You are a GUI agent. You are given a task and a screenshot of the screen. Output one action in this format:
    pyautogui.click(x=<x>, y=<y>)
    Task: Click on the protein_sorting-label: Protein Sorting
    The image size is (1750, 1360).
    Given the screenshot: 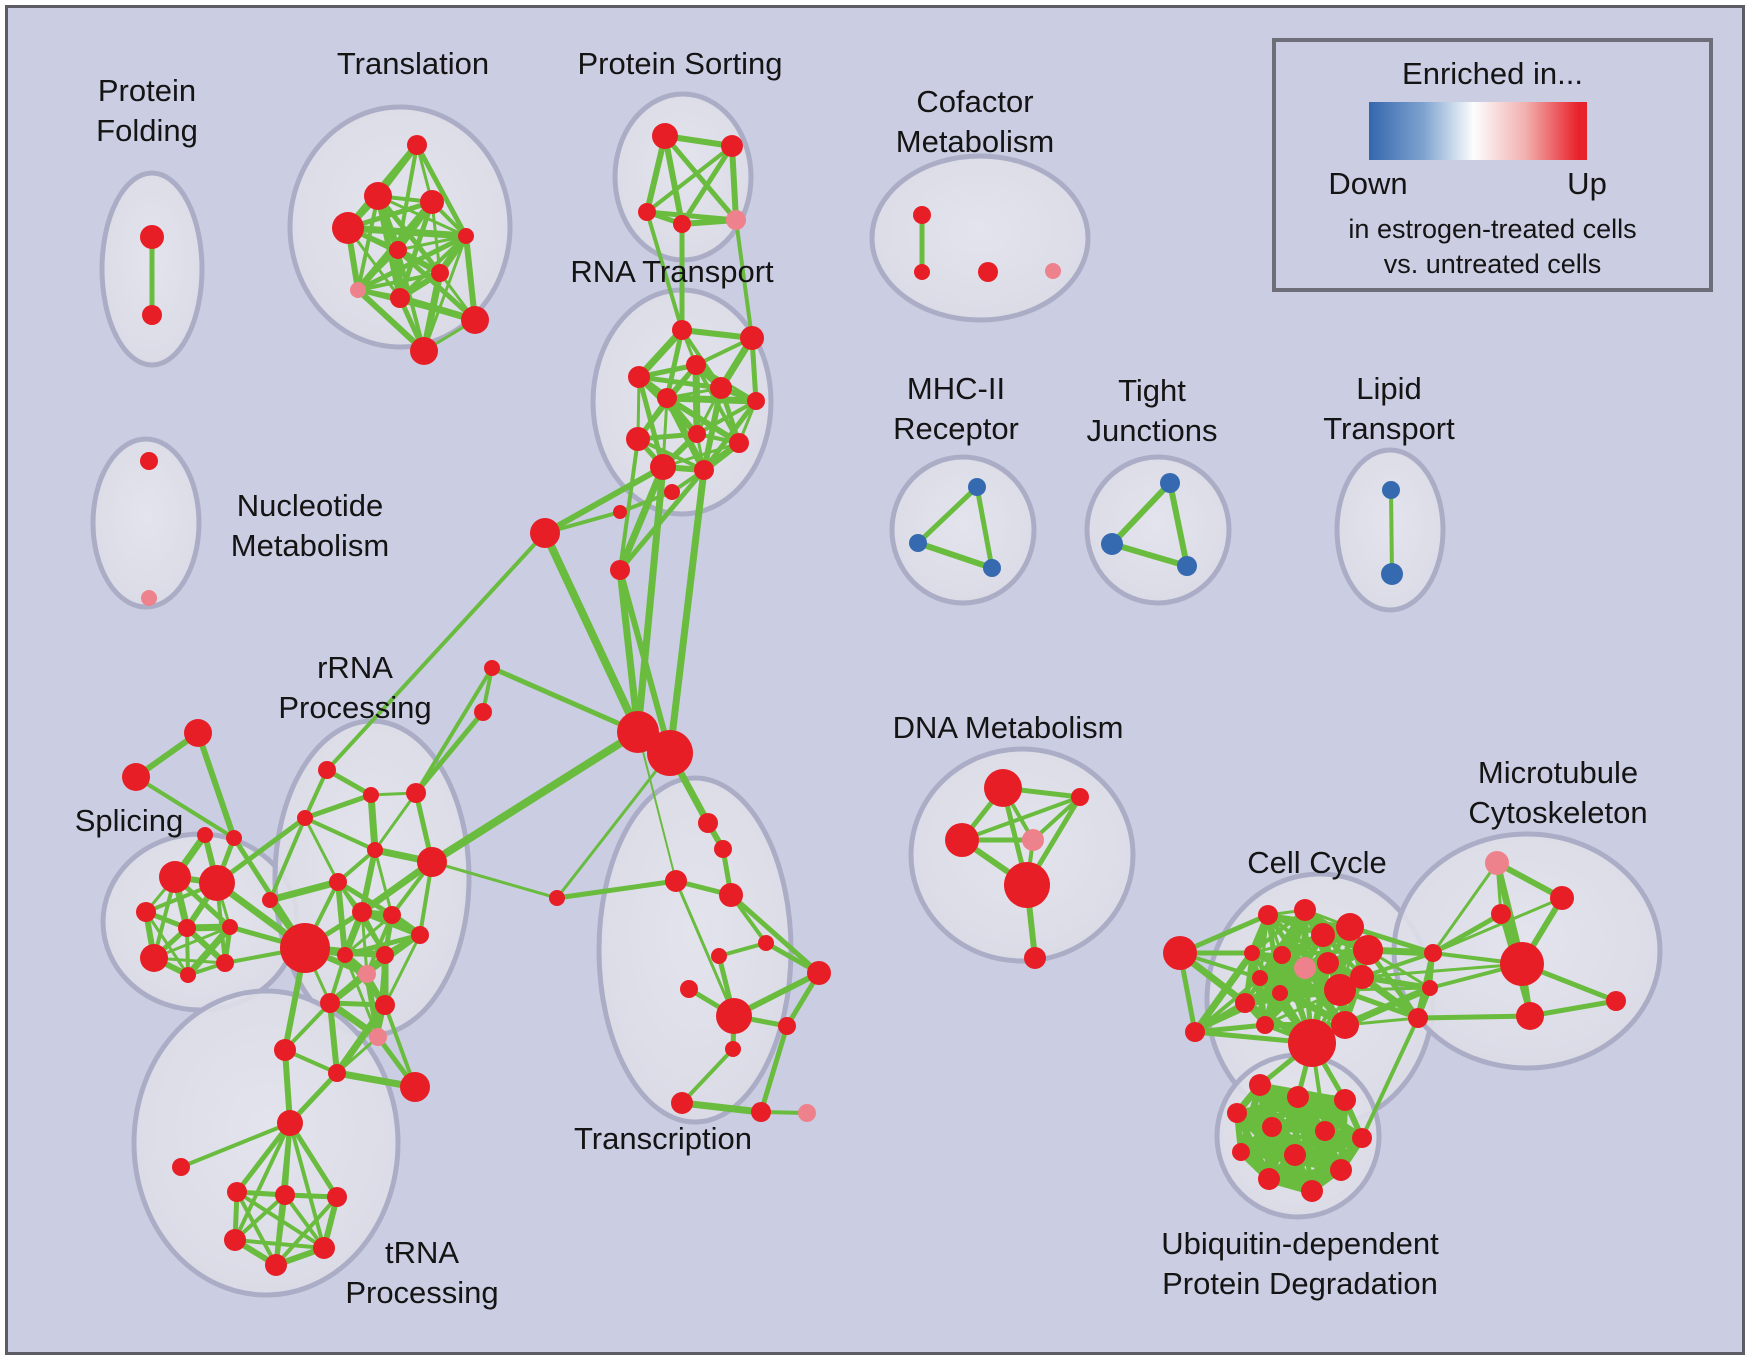 What is the action you would take?
    pyautogui.click(x=679, y=63)
    